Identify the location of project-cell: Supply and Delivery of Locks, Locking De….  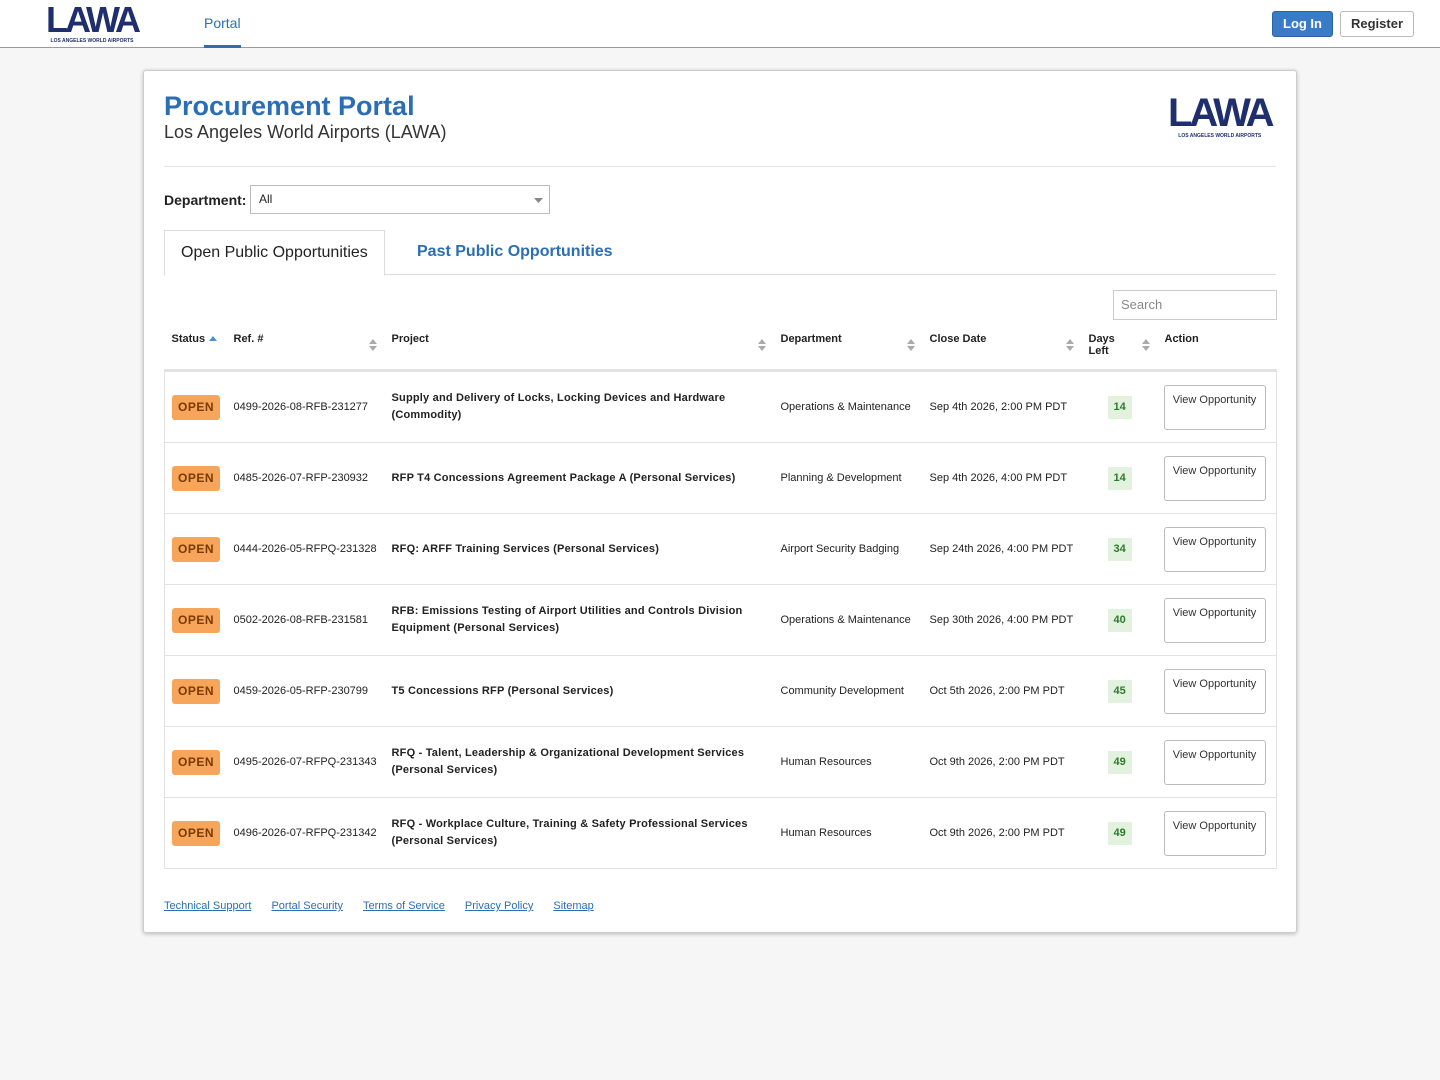
(579, 406).